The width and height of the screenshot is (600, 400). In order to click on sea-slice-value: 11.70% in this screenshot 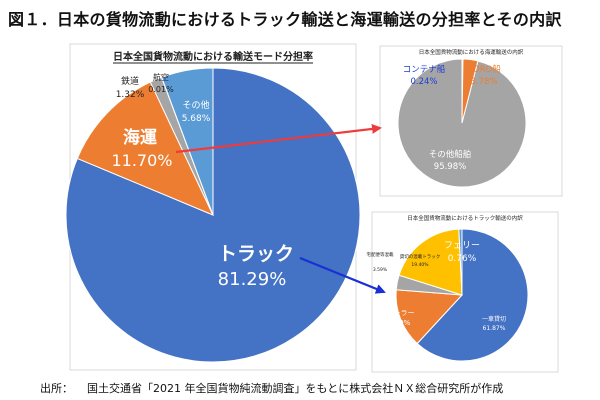, I will do `click(141, 160)`.